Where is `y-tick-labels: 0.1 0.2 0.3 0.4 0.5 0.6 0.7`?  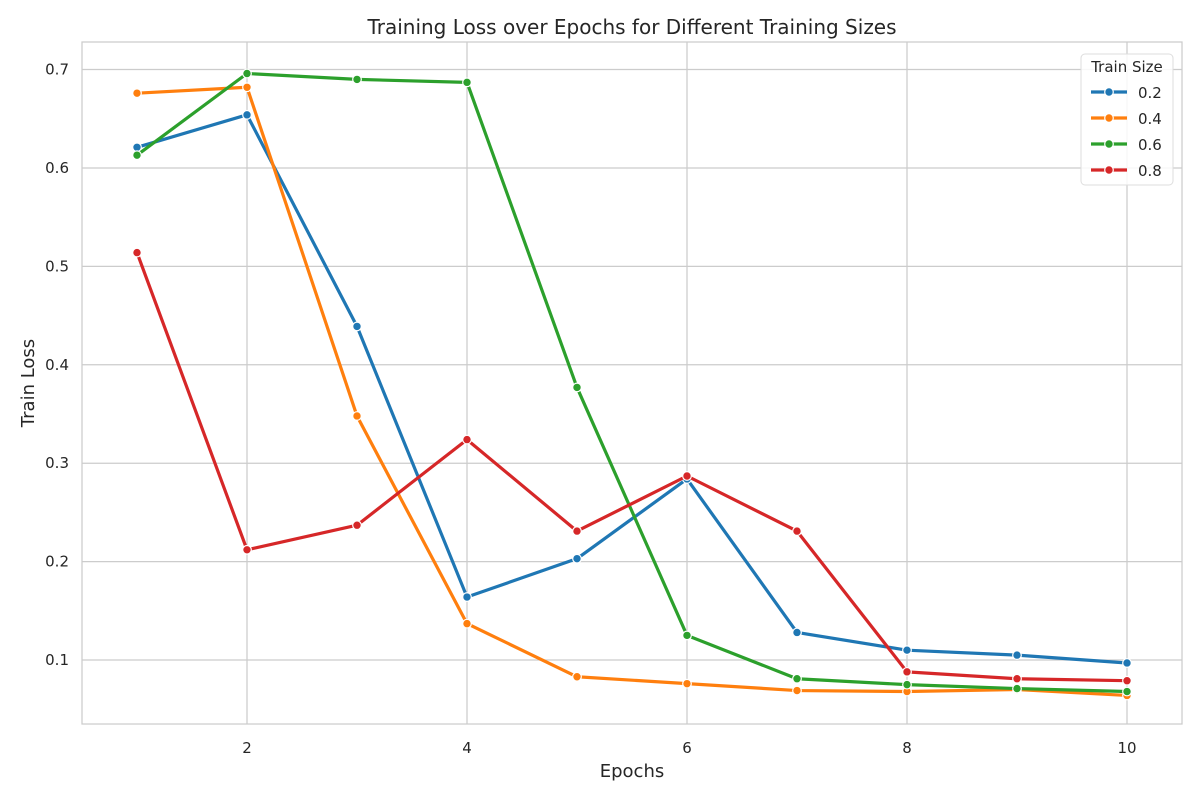 y-tick-labels: 0.1 0.2 0.3 0.4 0.5 0.6 0.7 is located at coordinates (57, 365).